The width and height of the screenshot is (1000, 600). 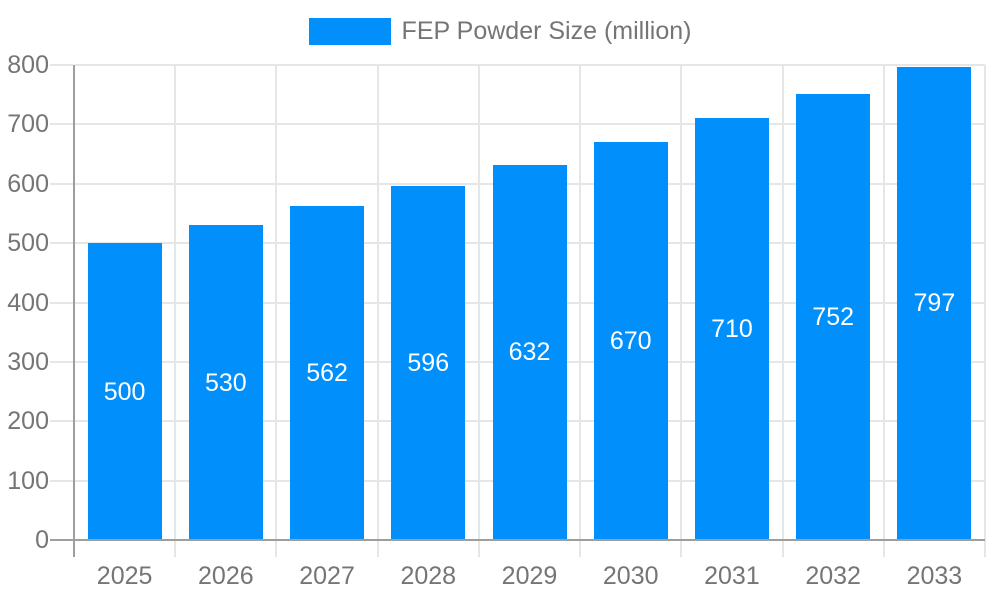 I want to click on y-axis-label: 800, so click(x=28, y=65).